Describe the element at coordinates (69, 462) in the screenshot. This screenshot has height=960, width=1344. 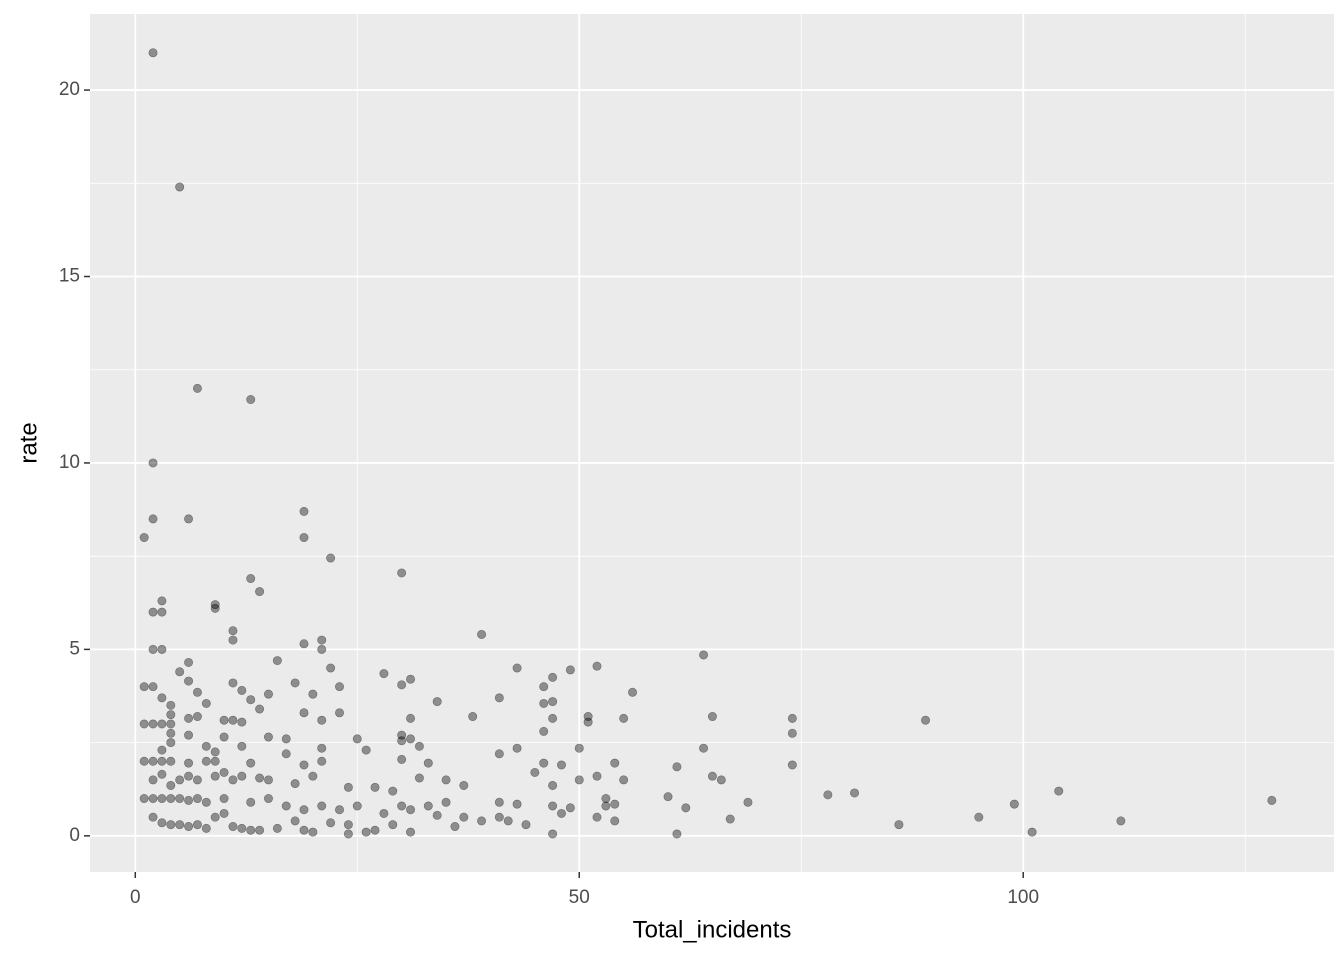
I see `y-tick-label: 10` at that location.